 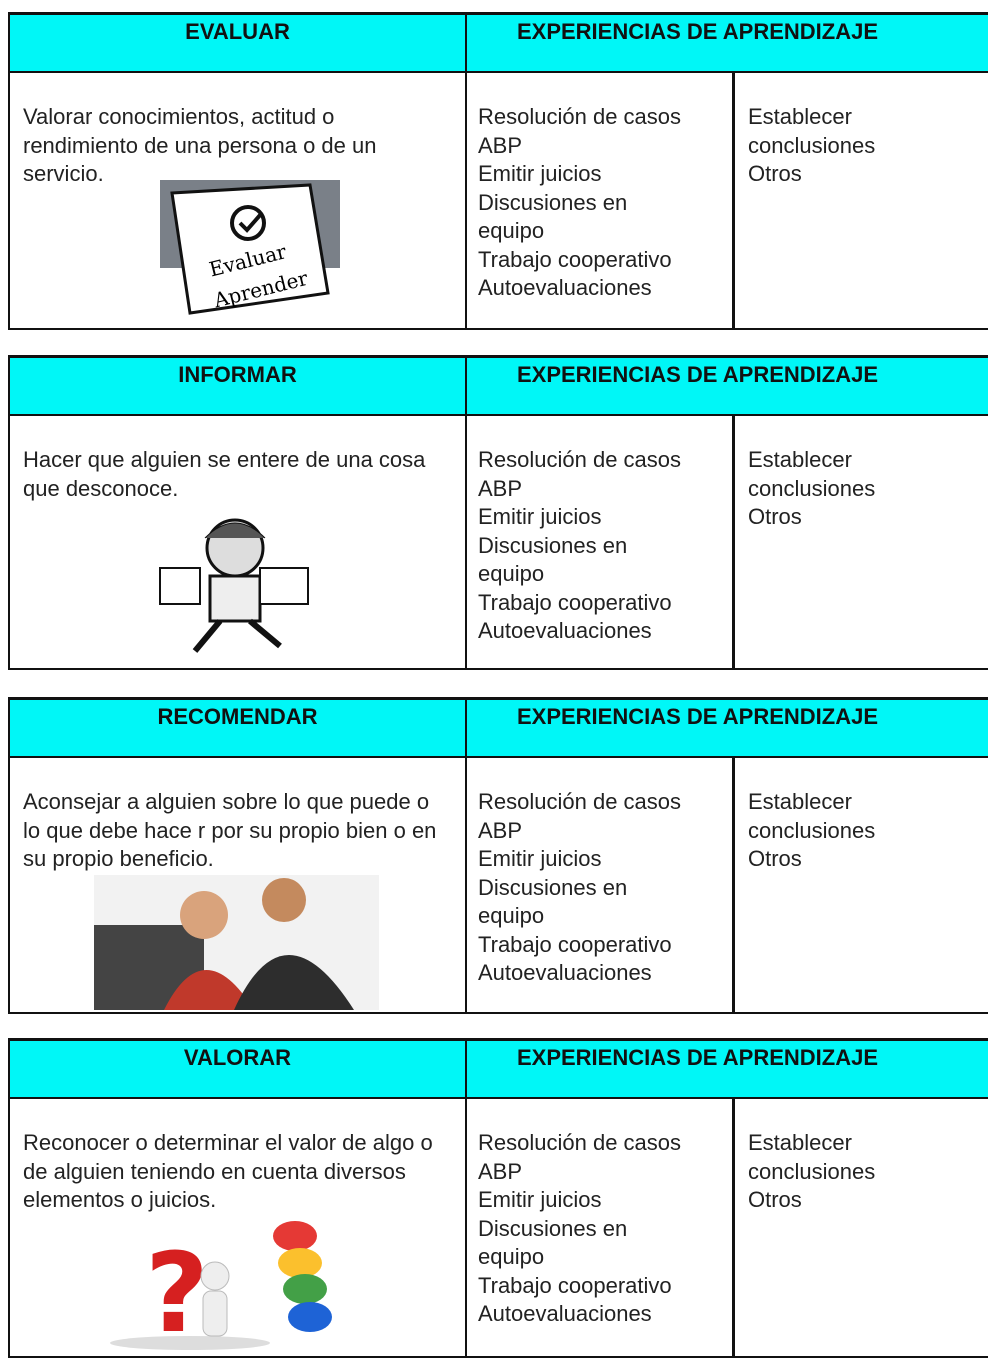 I want to click on illustration: Evaluar Aprender, so click(x=252, y=247).